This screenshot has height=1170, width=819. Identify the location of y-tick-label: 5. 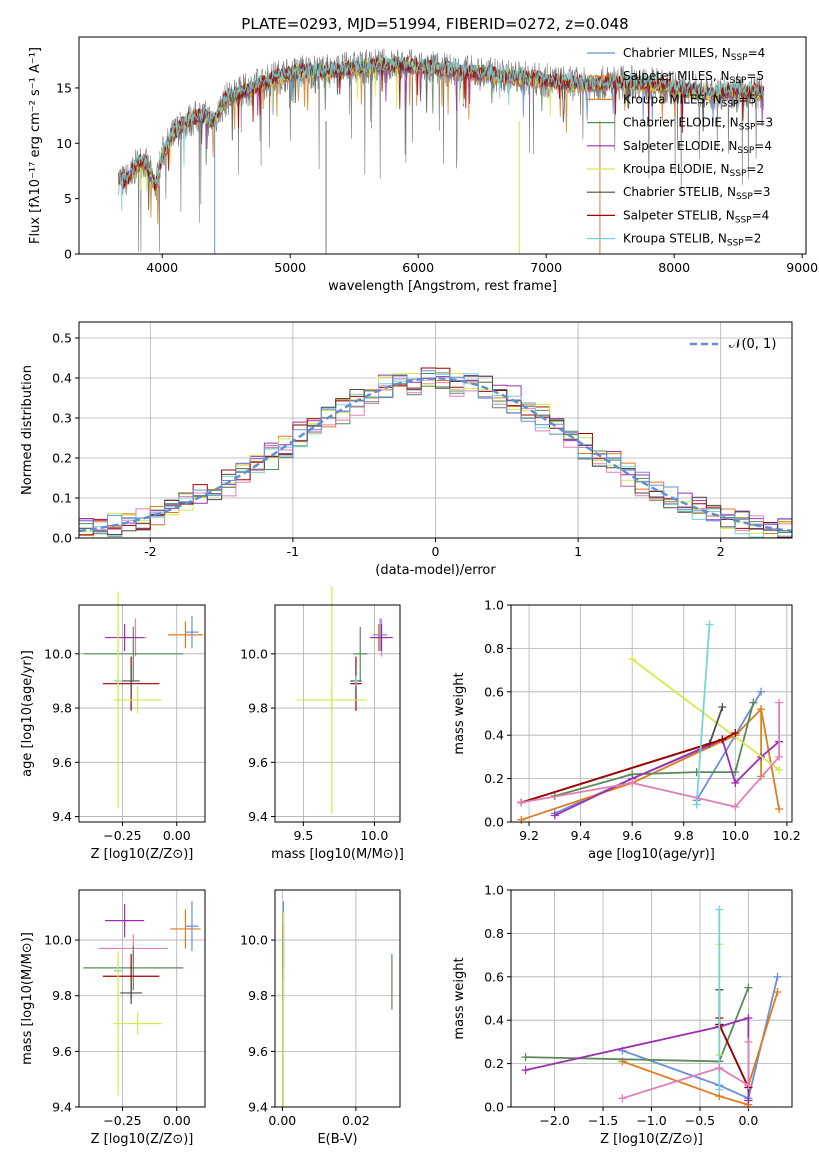
(68, 198).